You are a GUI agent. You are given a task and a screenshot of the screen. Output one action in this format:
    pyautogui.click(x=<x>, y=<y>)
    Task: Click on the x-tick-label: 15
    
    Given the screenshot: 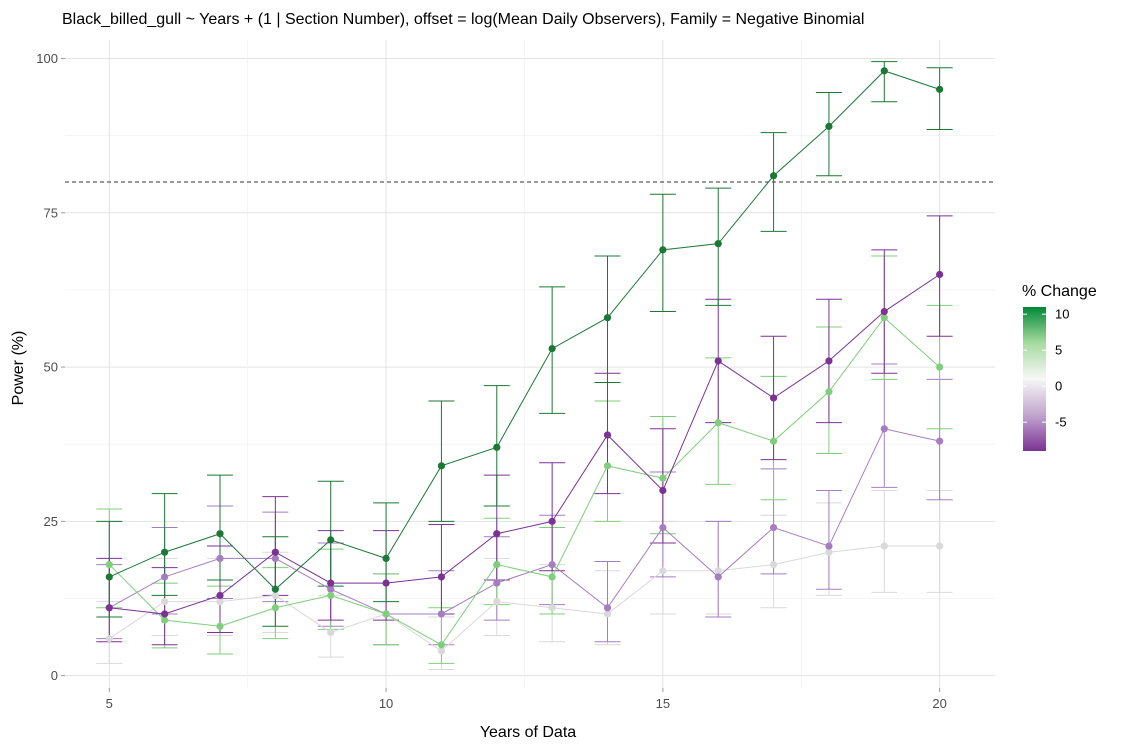 What is the action you would take?
    pyautogui.click(x=663, y=703)
    